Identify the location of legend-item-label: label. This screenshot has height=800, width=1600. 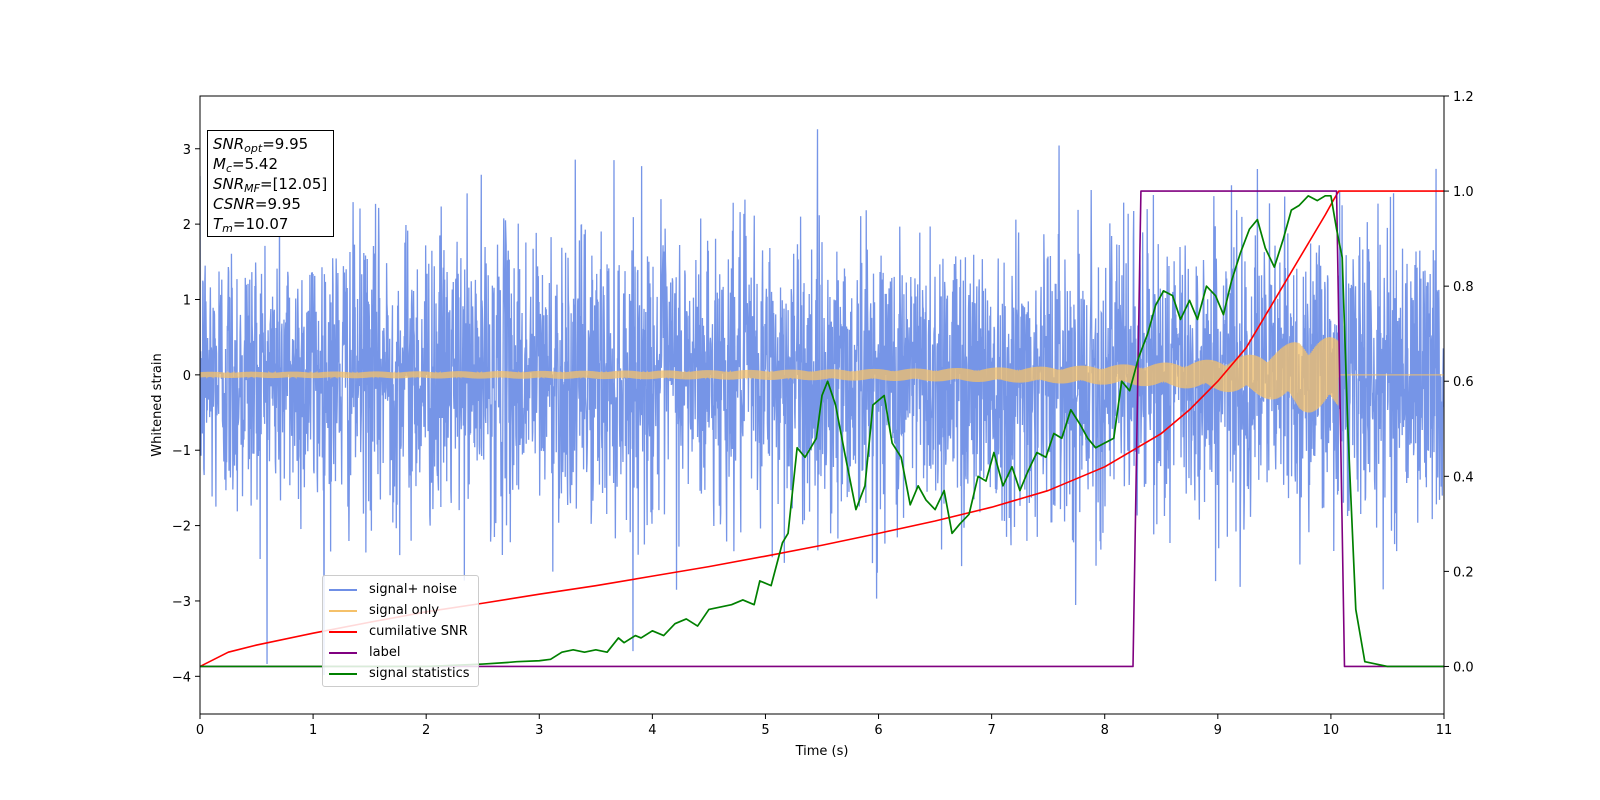
(399, 652).